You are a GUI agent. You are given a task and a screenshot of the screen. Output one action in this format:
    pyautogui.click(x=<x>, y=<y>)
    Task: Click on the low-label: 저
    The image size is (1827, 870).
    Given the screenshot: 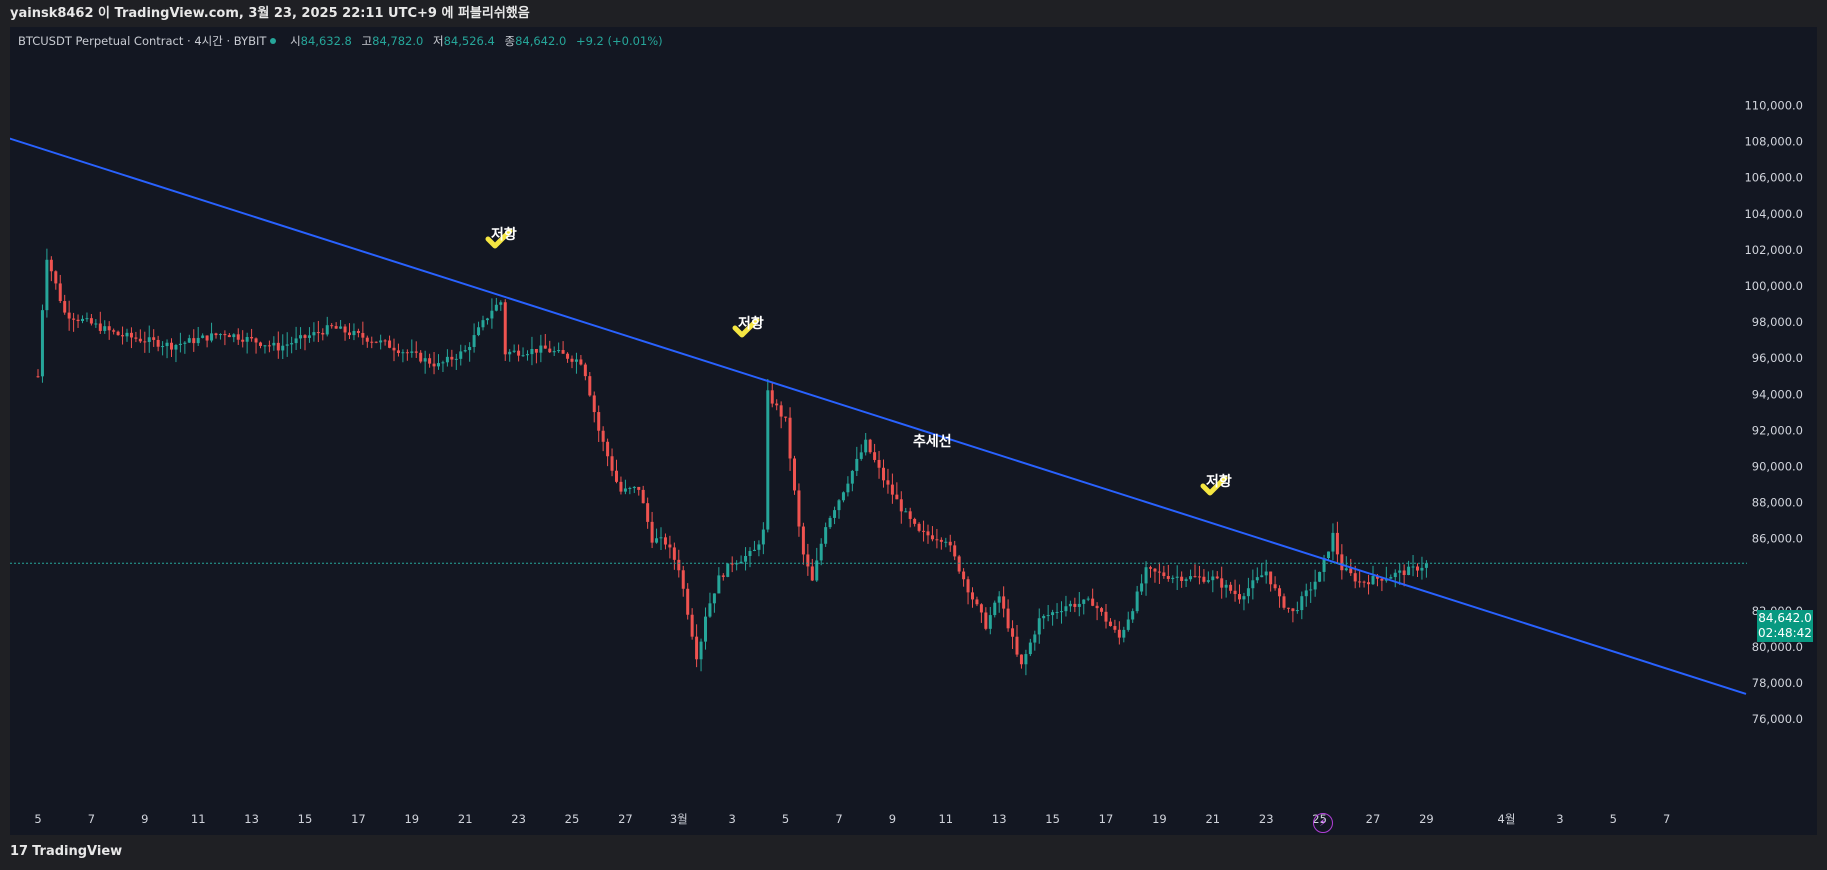 What is the action you would take?
    pyautogui.click(x=438, y=41)
    